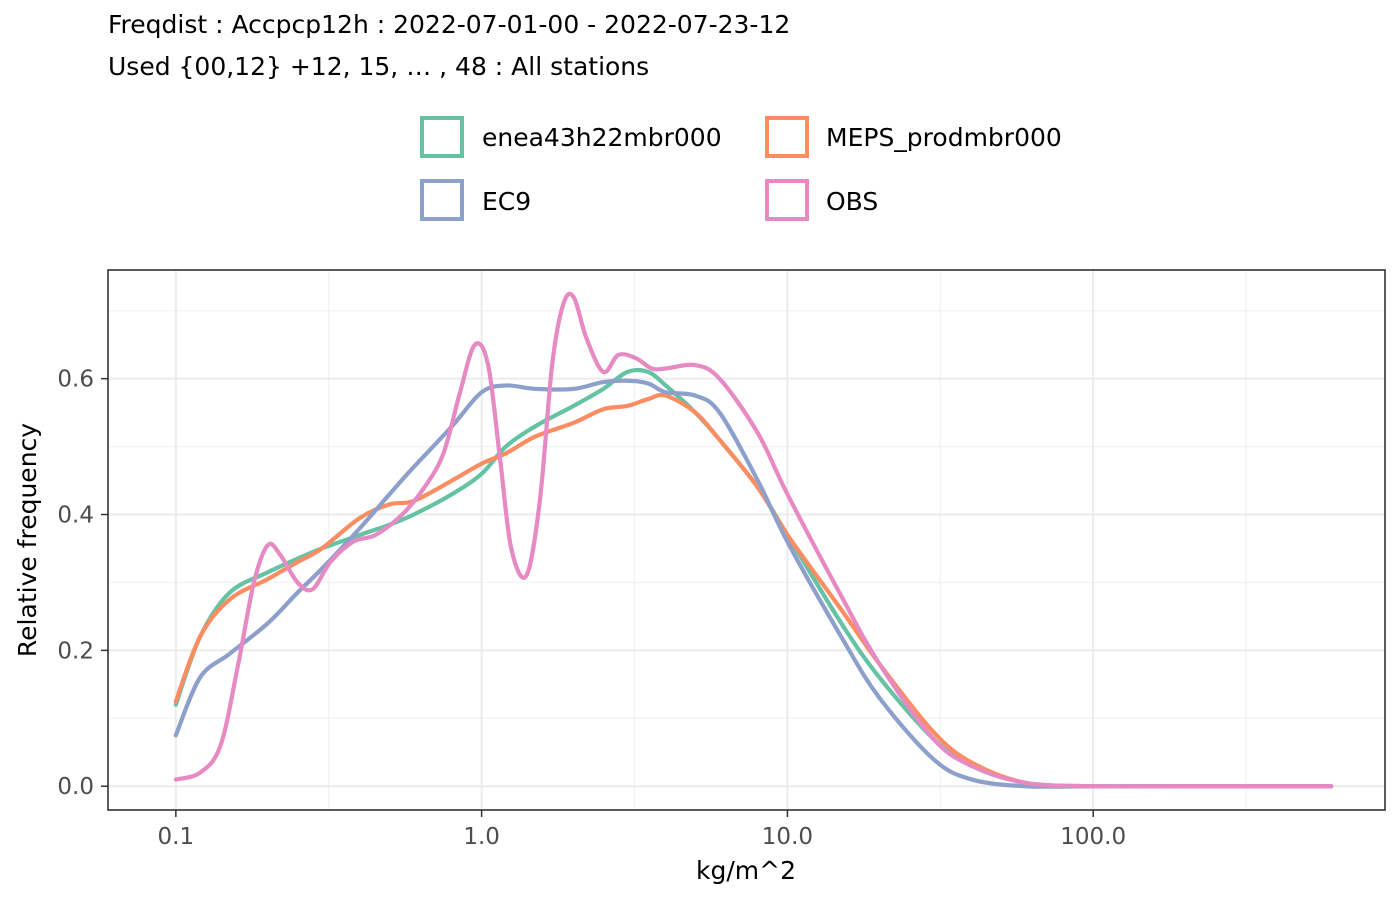  What do you see at coordinates (1093, 837) in the screenshot?
I see `x-tick-label: 100.0` at bounding box center [1093, 837].